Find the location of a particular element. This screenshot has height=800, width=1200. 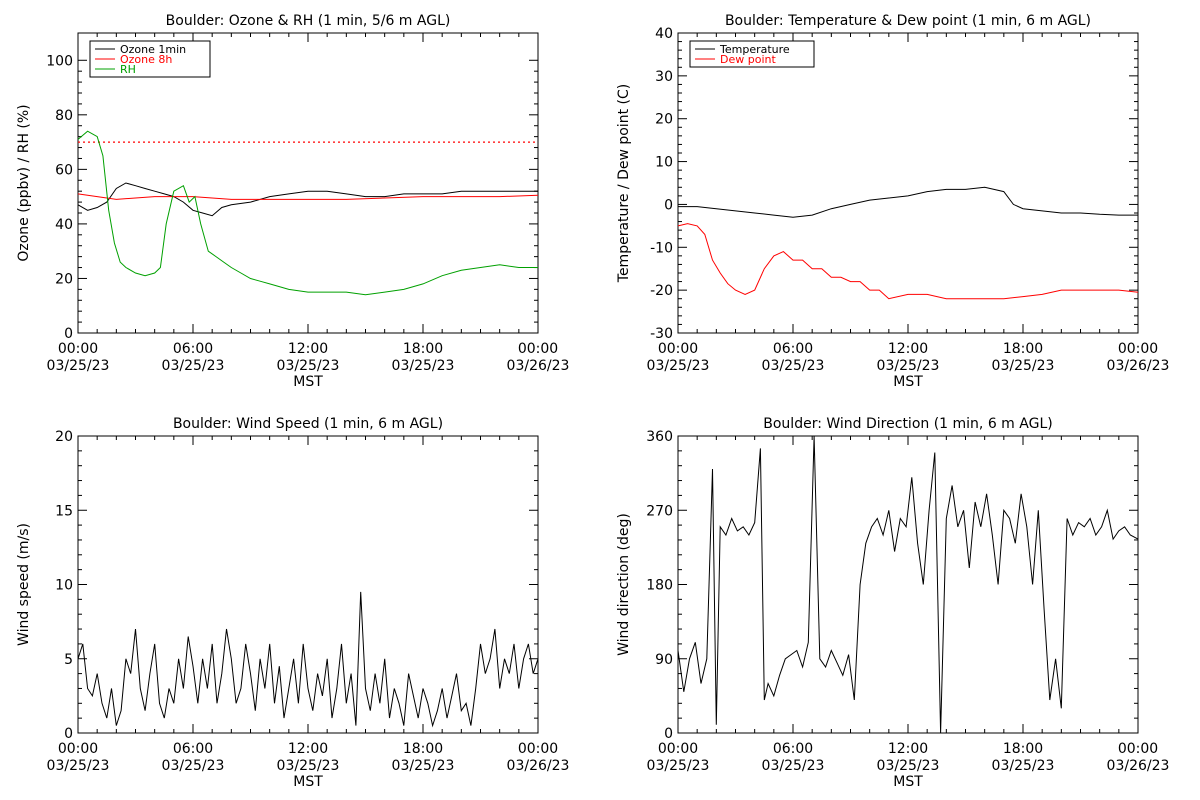

wind-dir-ytick-label: 270 is located at coordinates (659, 511).